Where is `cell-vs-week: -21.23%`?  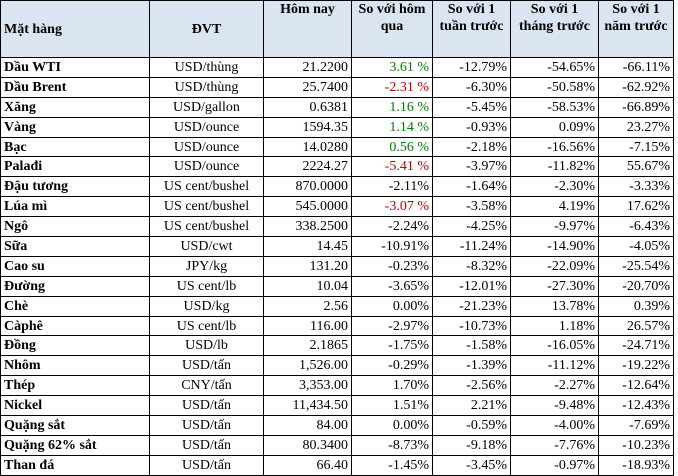 cell-vs-week: -21.23% is located at coordinates (471, 306).